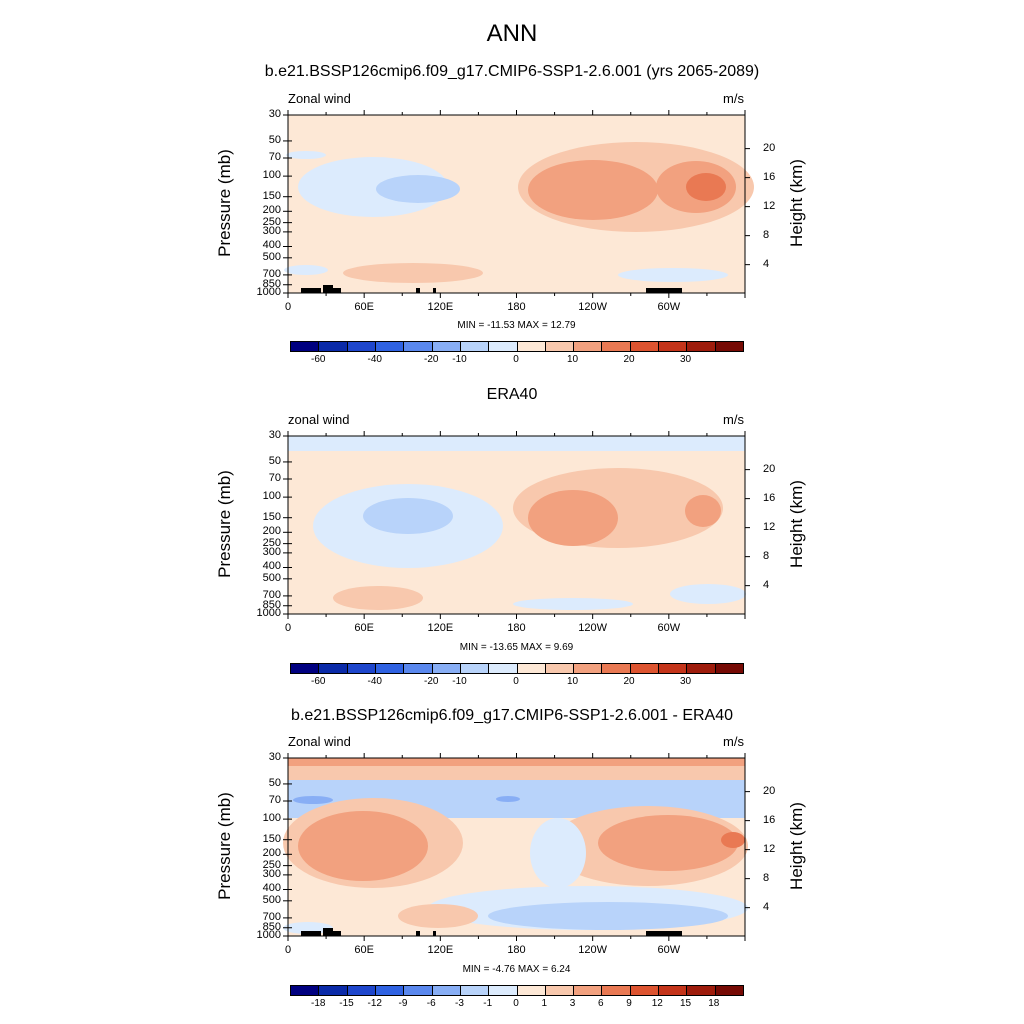  I want to click on colorbar-label: 10, so click(572, 359).